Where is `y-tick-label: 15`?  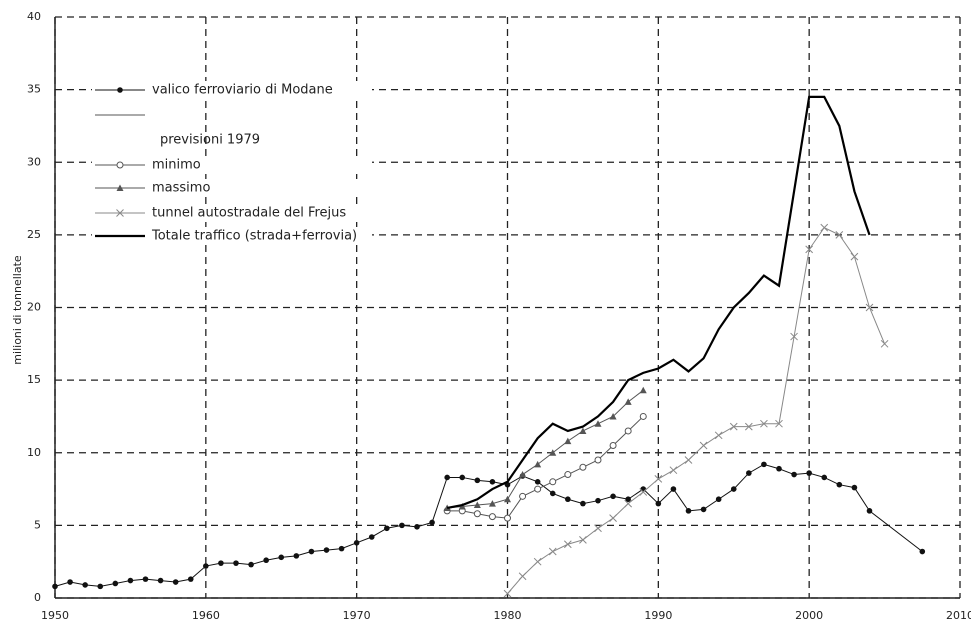
y-tick-label: 15 is located at coordinates (34, 379).